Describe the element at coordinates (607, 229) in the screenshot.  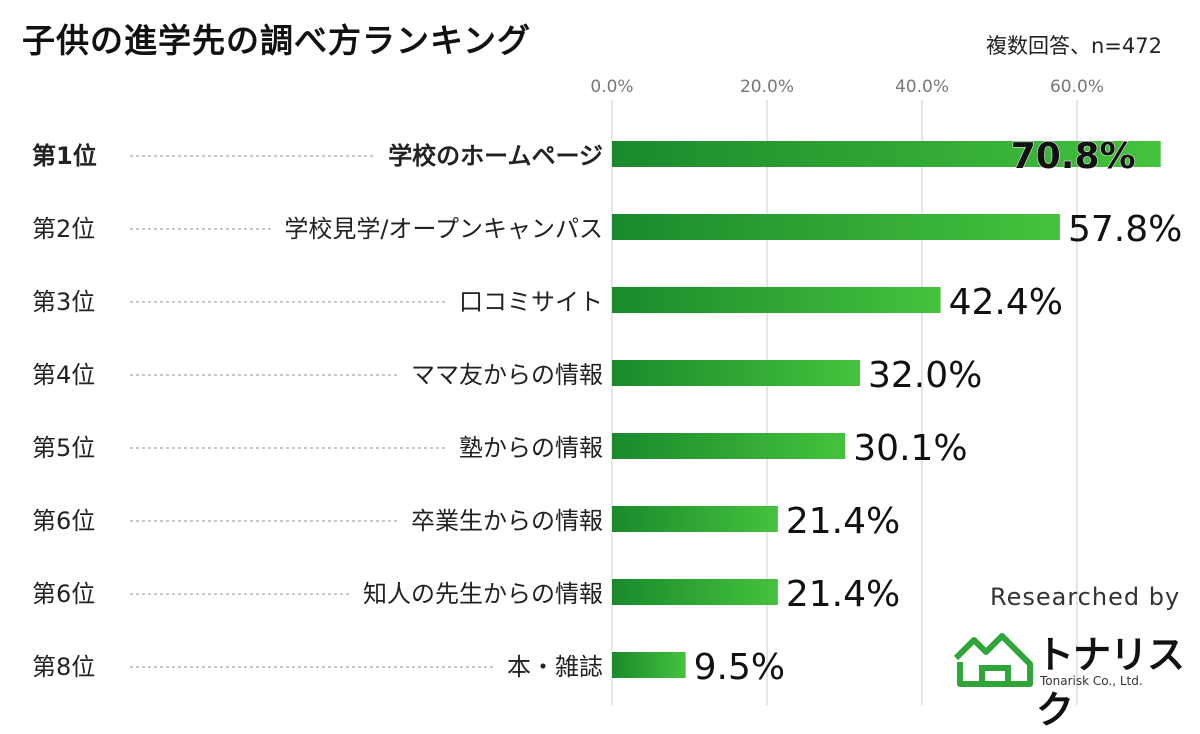
I see `bar-row: 第2位 学校見学/オープンキャンパス 57.8%` at that location.